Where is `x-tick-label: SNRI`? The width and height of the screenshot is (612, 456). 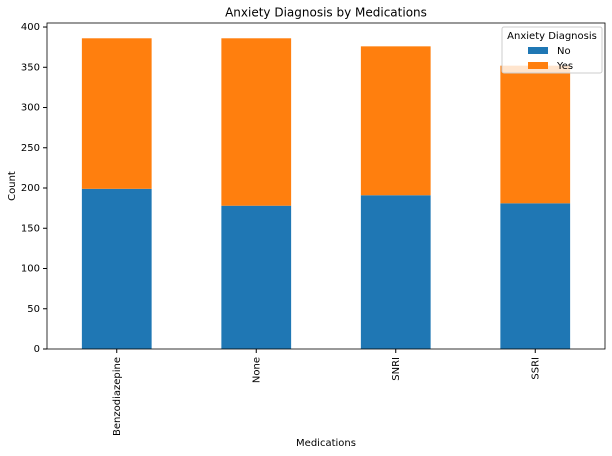 x-tick-label: SNRI is located at coordinates (396, 369).